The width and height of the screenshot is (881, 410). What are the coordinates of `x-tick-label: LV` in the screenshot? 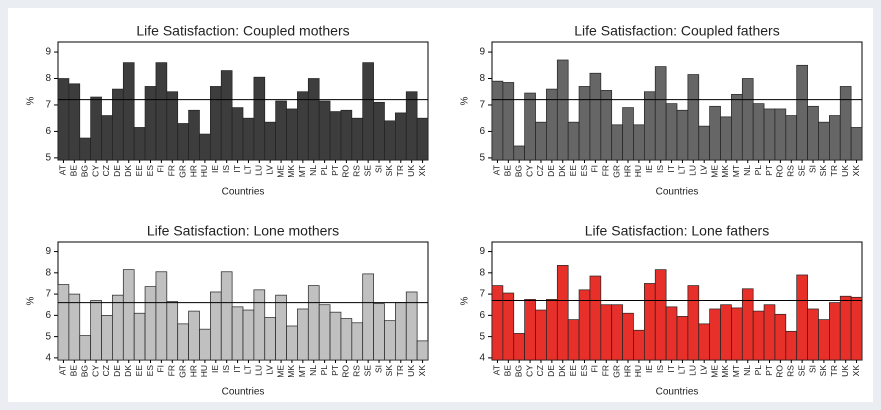 It's located at (703, 170).